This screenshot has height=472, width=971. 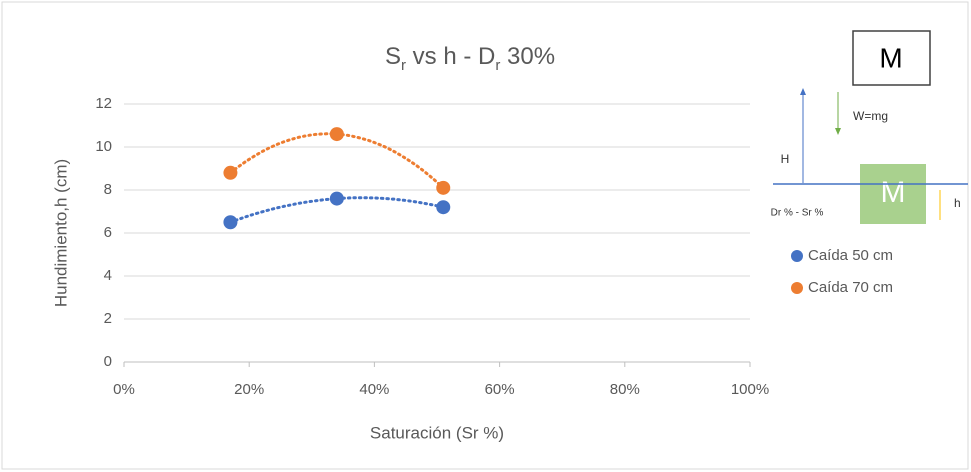 What do you see at coordinates (870, 116) in the screenshot?
I see `weight-label: W=mg` at bounding box center [870, 116].